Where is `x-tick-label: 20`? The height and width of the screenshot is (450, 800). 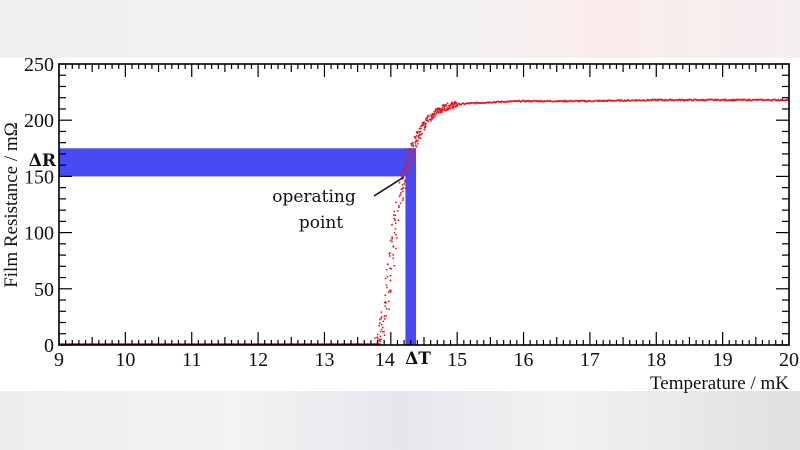
x-tick-label: 20 is located at coordinates (789, 360).